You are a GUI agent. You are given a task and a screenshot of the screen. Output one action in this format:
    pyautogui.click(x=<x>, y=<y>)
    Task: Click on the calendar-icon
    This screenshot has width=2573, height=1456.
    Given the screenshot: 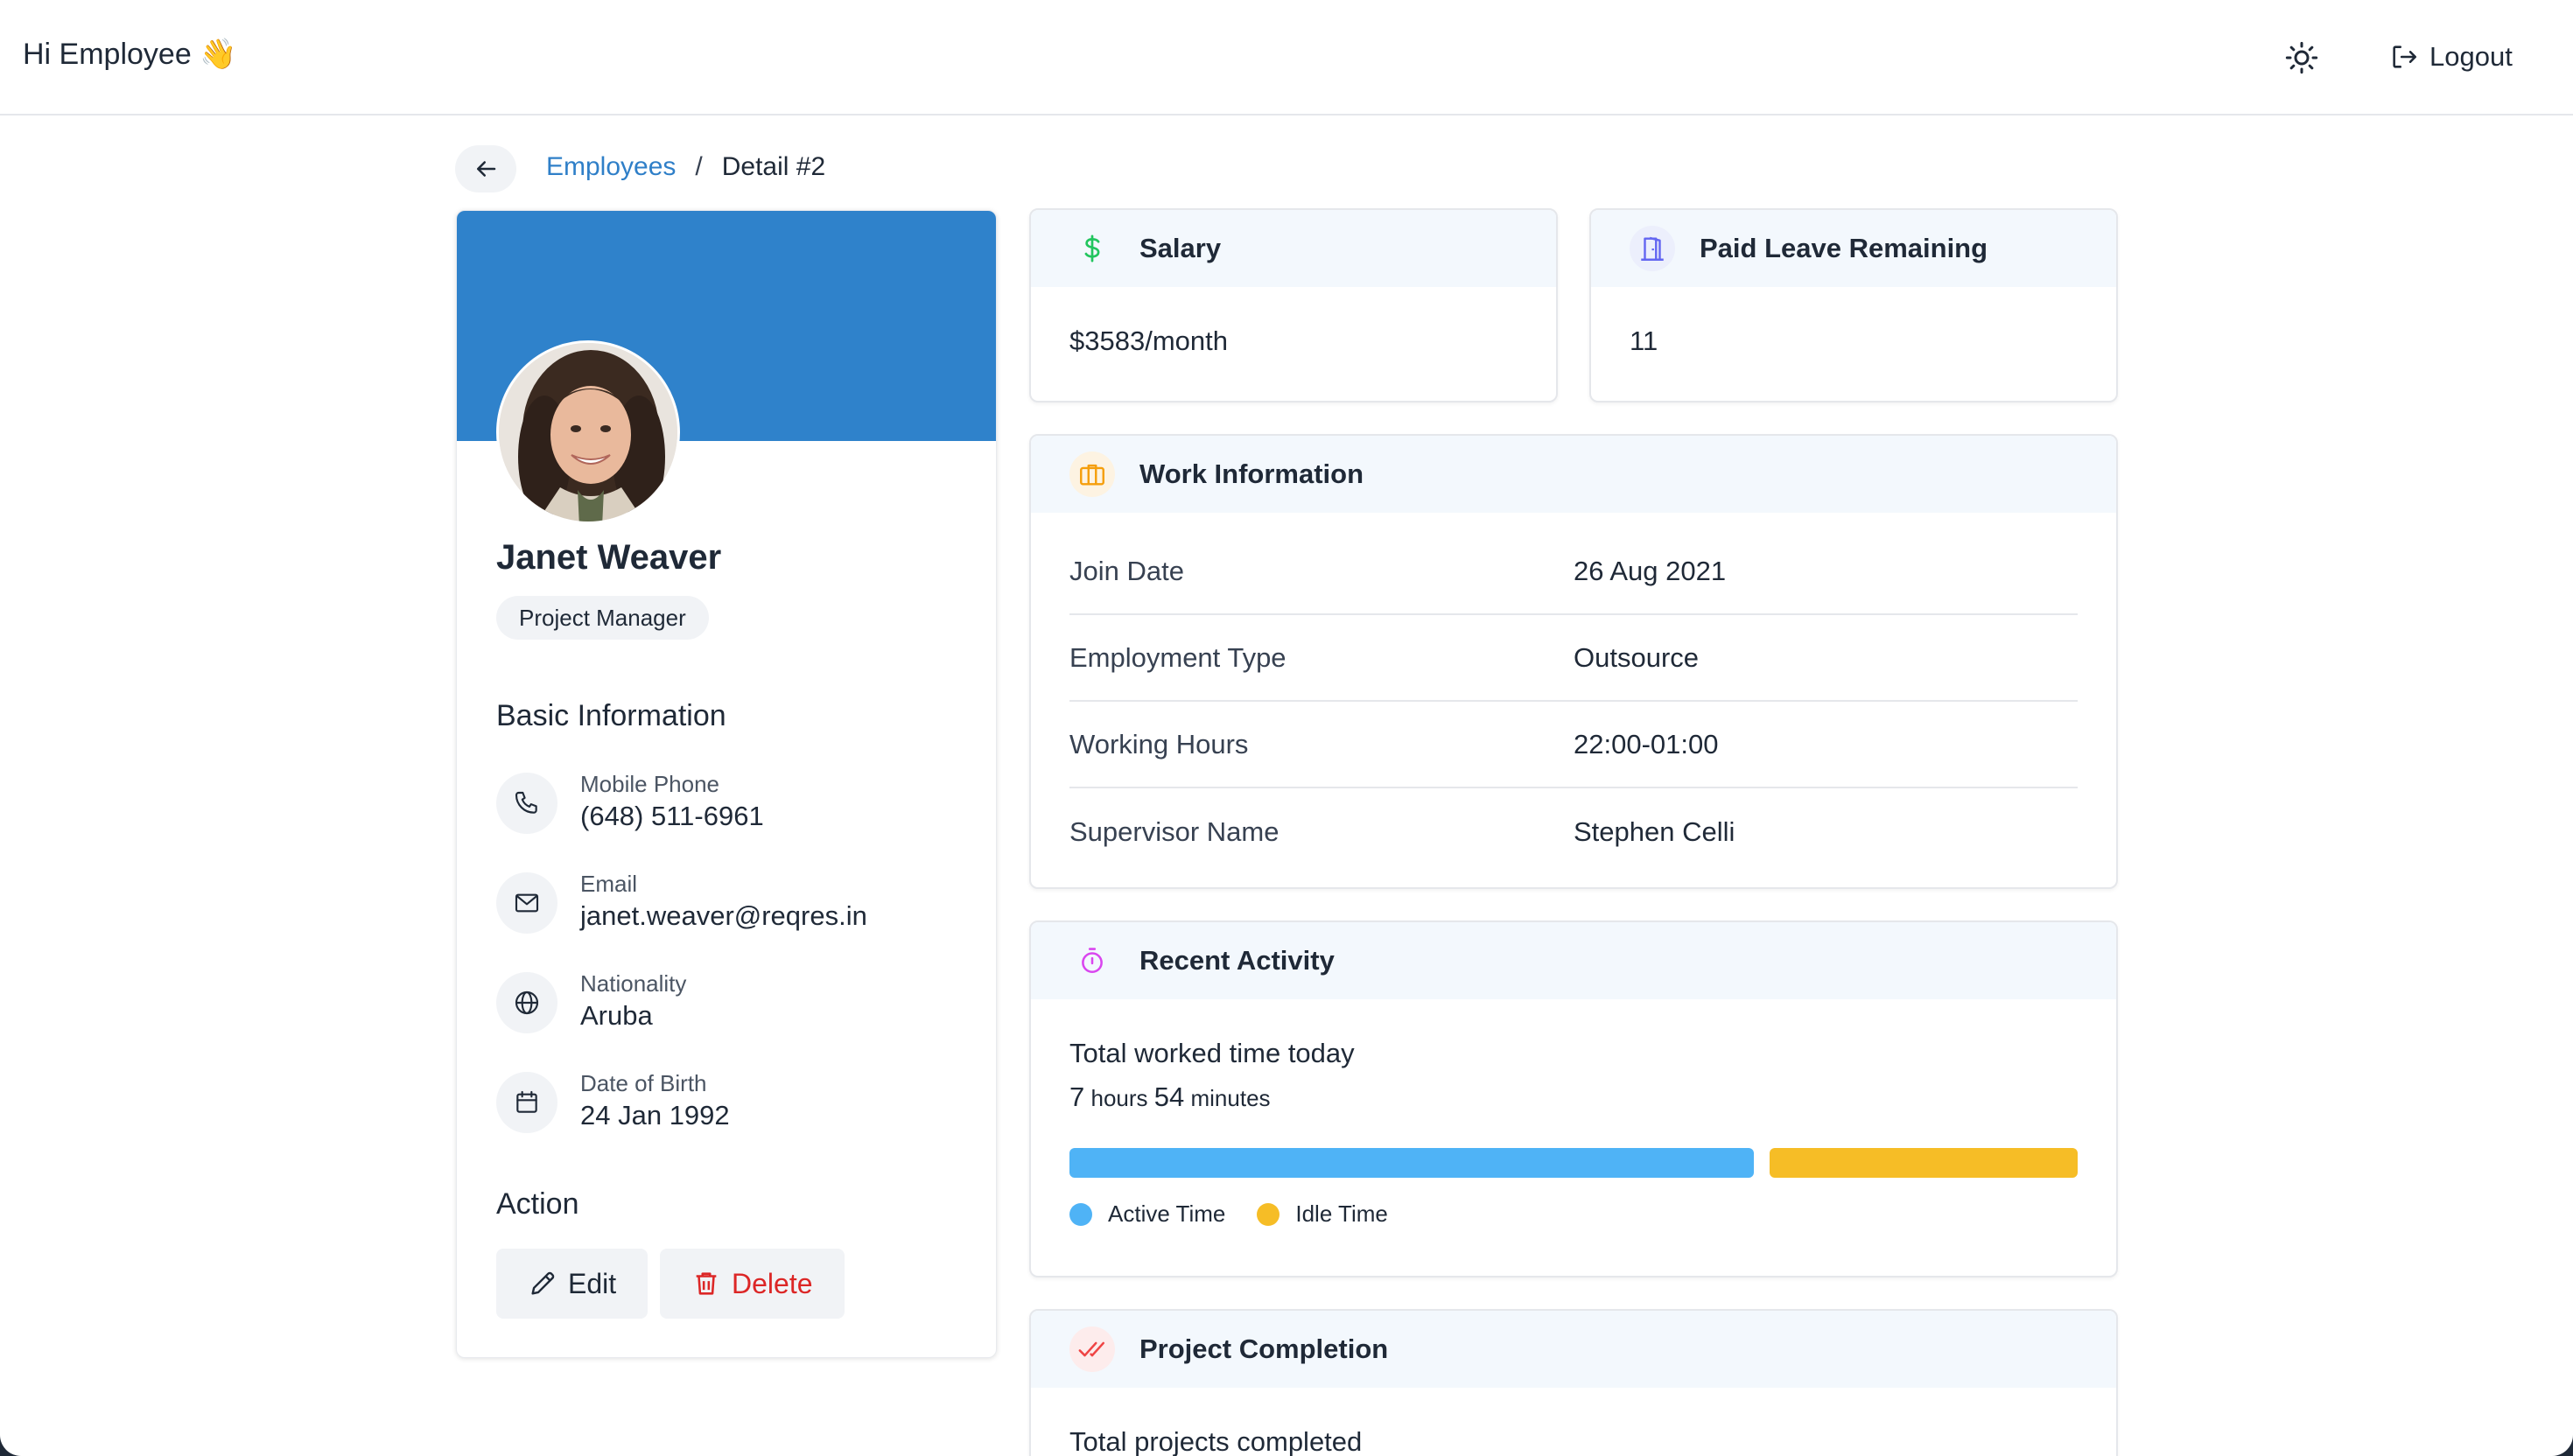 What is the action you would take?
    pyautogui.click(x=526, y=1102)
    